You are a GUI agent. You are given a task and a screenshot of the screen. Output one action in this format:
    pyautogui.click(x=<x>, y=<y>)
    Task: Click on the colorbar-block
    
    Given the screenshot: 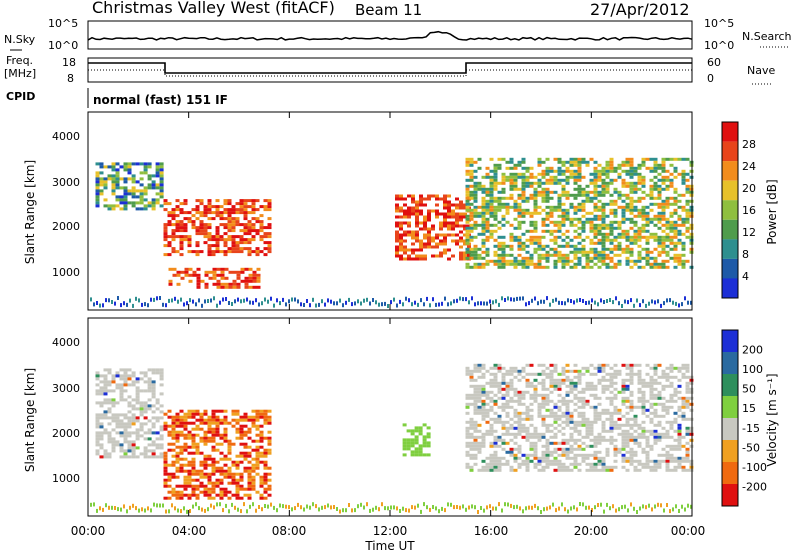 What is the action you would take?
    pyautogui.click(x=730, y=249)
    